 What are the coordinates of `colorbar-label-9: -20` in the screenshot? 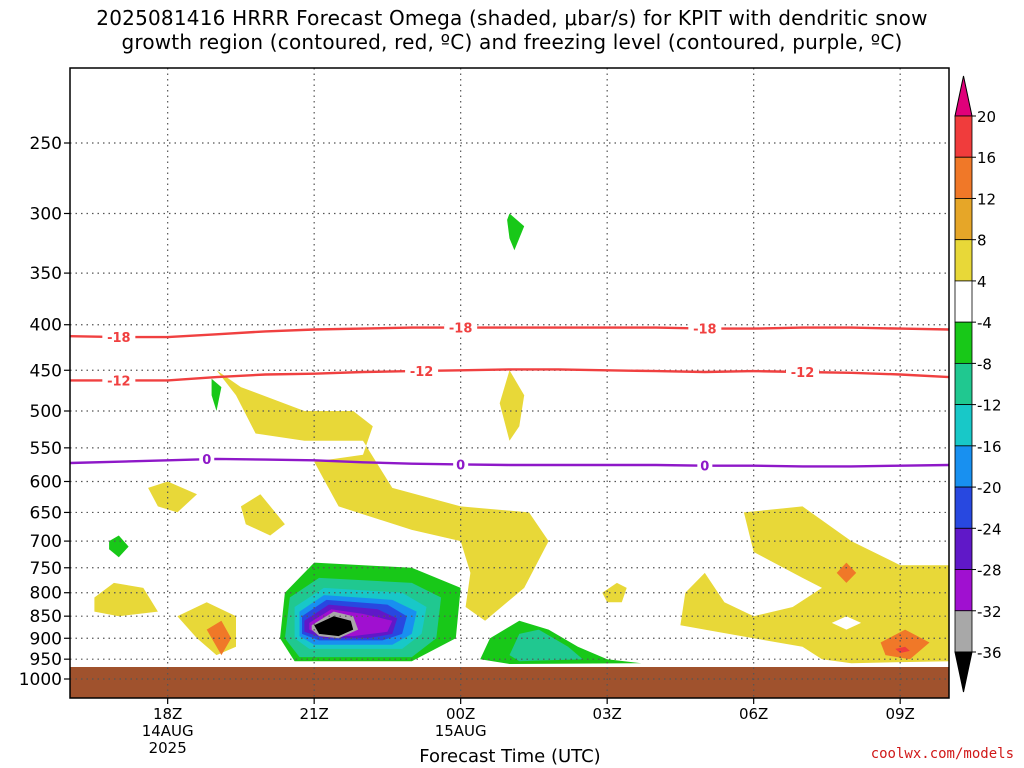 It's located at (989, 488).